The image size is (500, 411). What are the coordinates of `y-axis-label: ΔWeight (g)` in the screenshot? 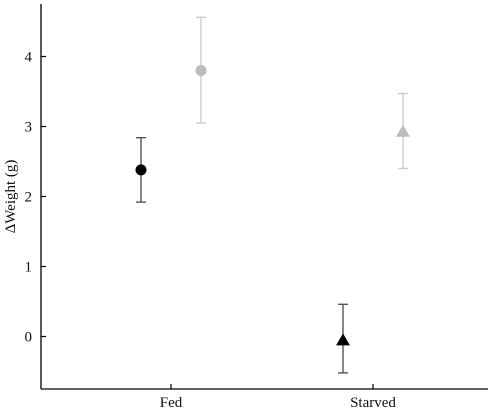 It's located at (11, 197).